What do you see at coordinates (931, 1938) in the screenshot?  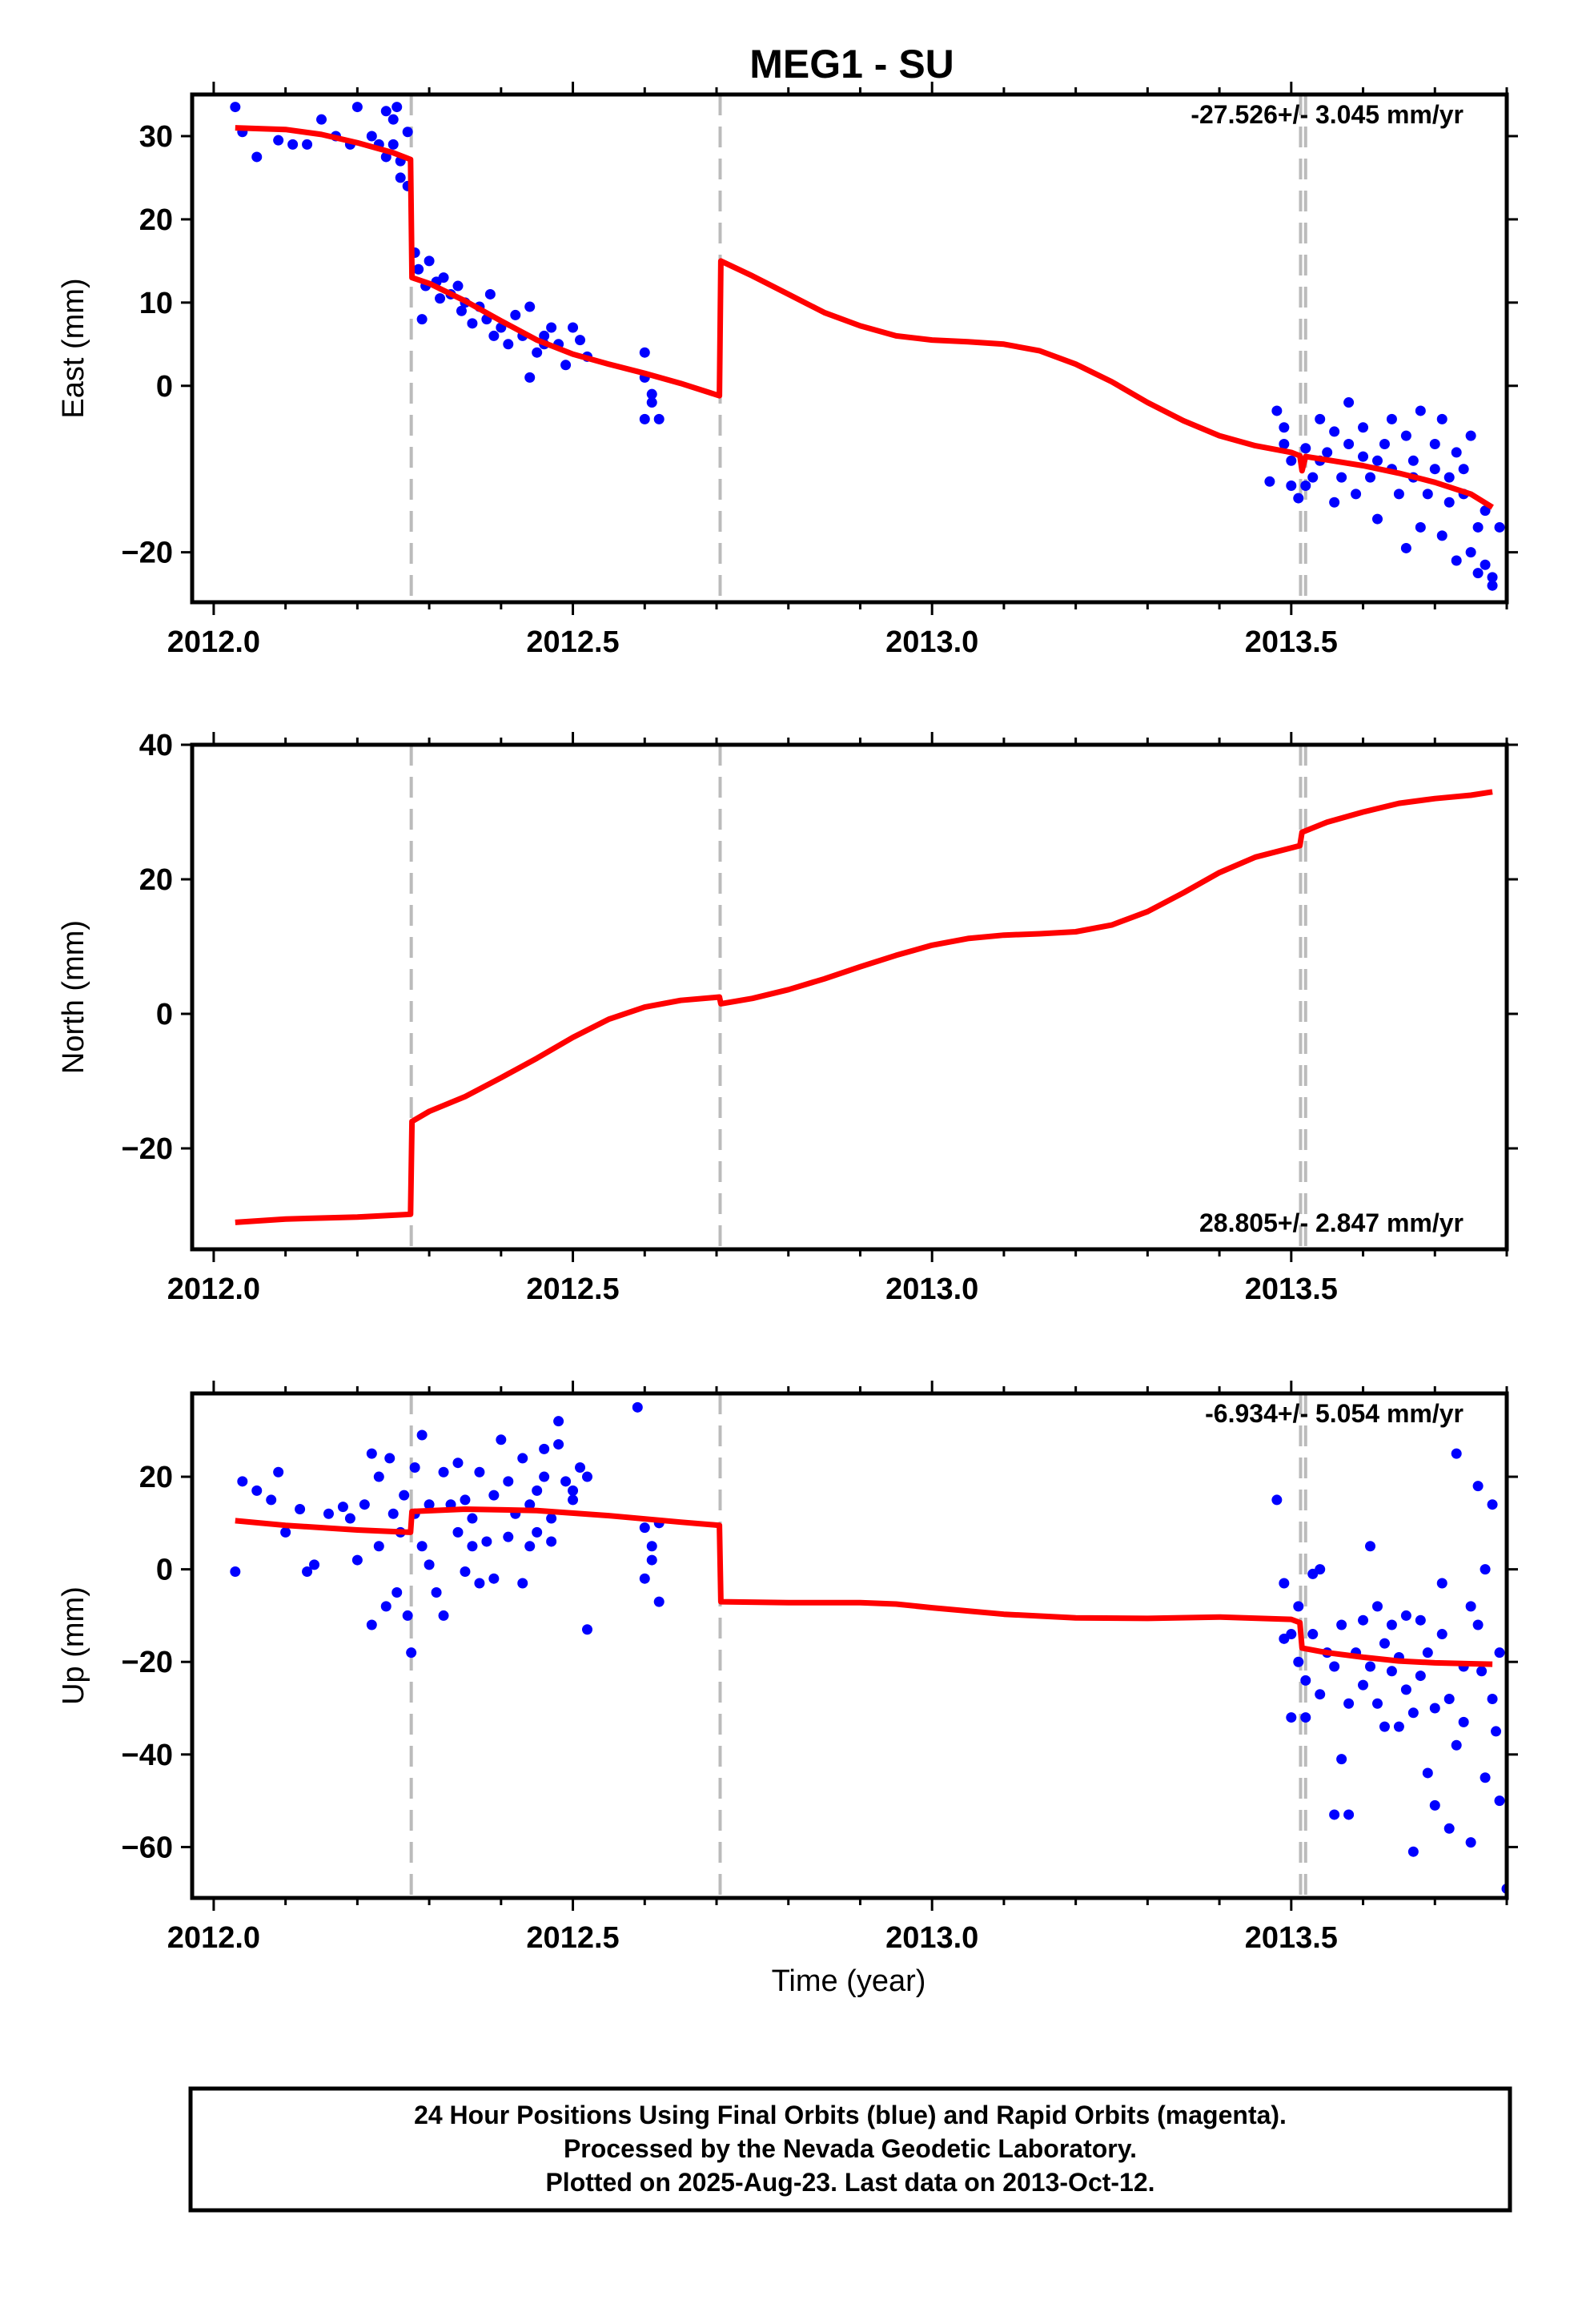 I see `x-tick-label: 2013.0` at bounding box center [931, 1938].